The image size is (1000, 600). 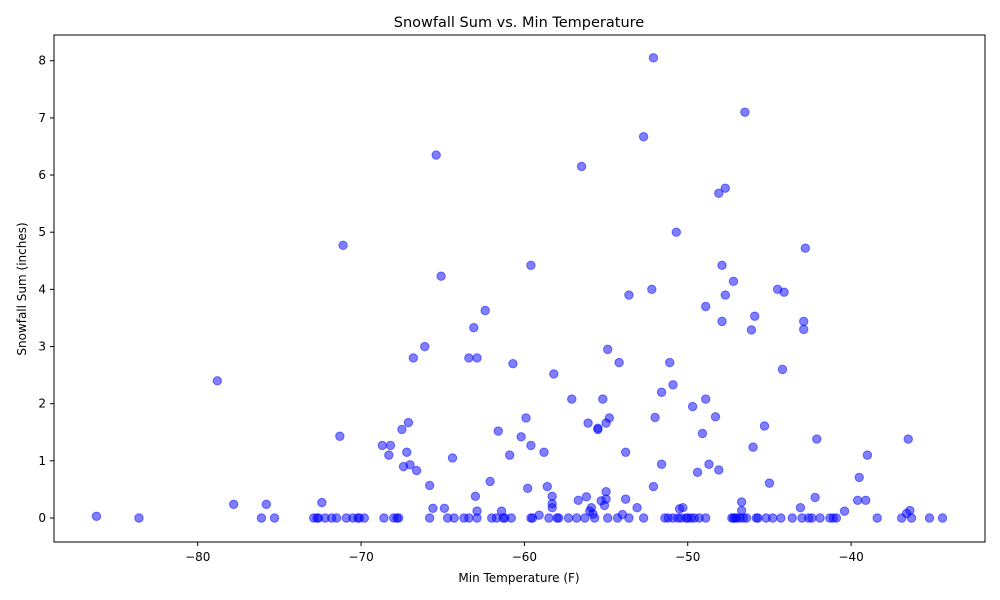 What do you see at coordinates (42, 175) in the screenshot?
I see `y-tick-label: 6` at bounding box center [42, 175].